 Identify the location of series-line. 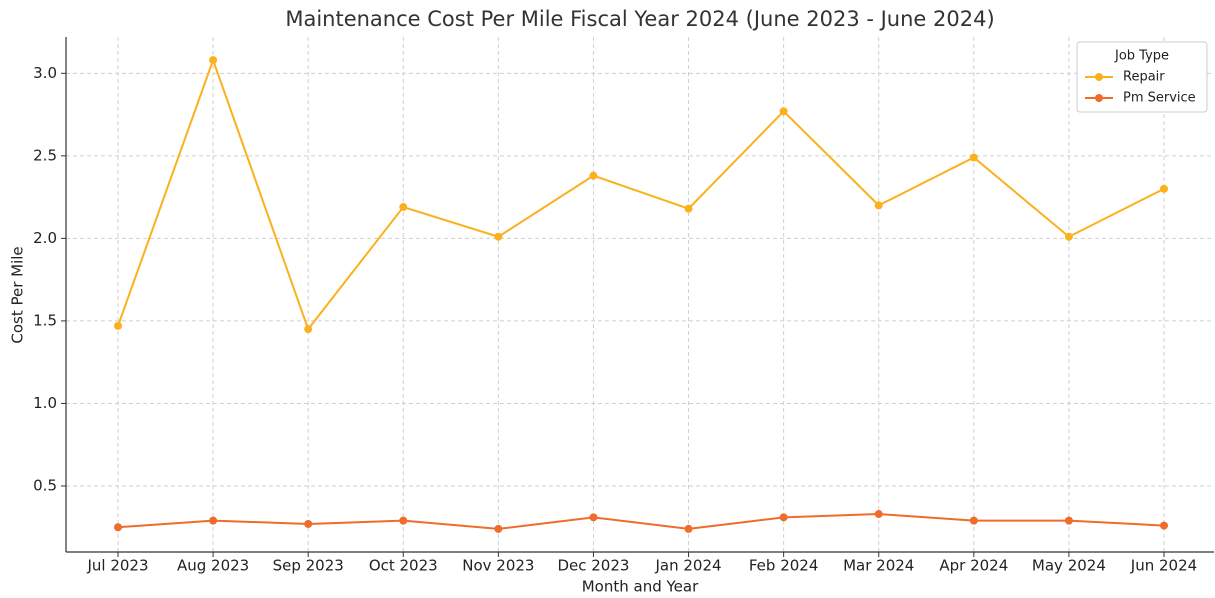
(641, 521).